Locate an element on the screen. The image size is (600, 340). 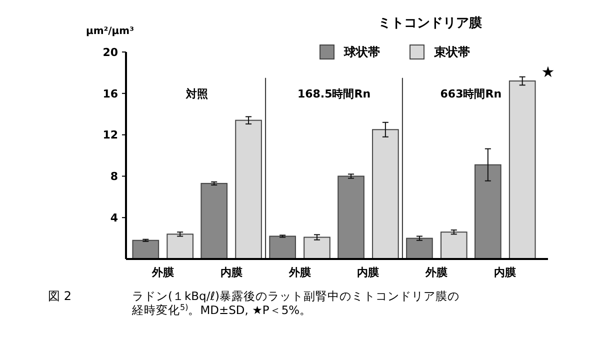
y-tick-label: 12 is located at coordinates (110, 135).